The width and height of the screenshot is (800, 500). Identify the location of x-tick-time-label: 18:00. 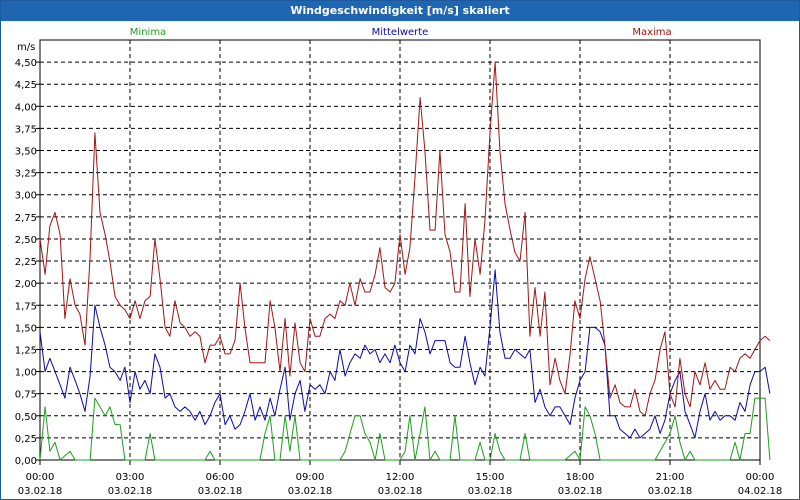
(580, 477).